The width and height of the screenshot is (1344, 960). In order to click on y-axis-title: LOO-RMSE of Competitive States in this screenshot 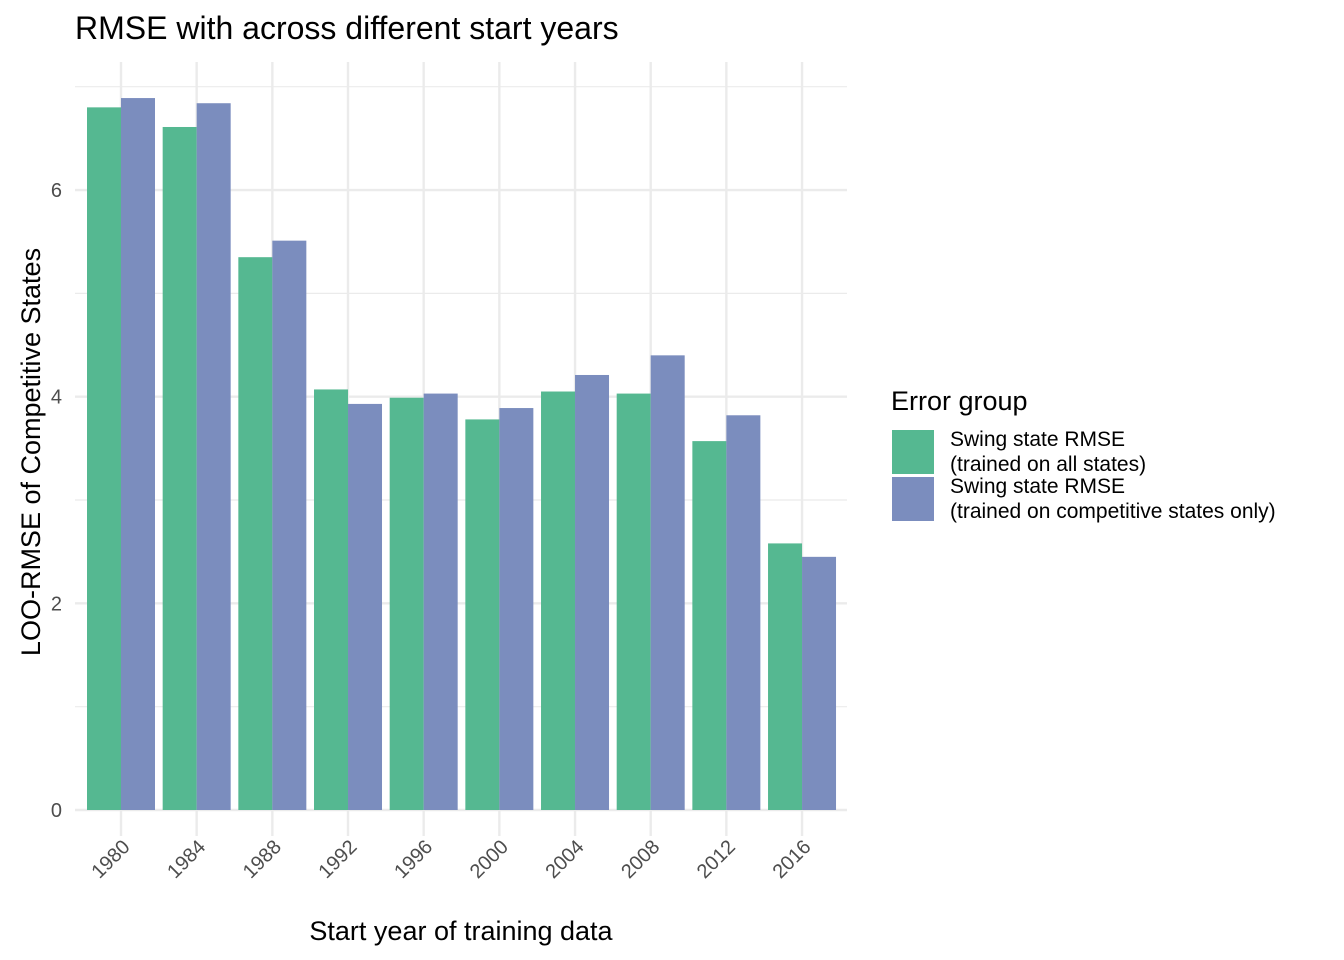, I will do `click(31, 452)`.